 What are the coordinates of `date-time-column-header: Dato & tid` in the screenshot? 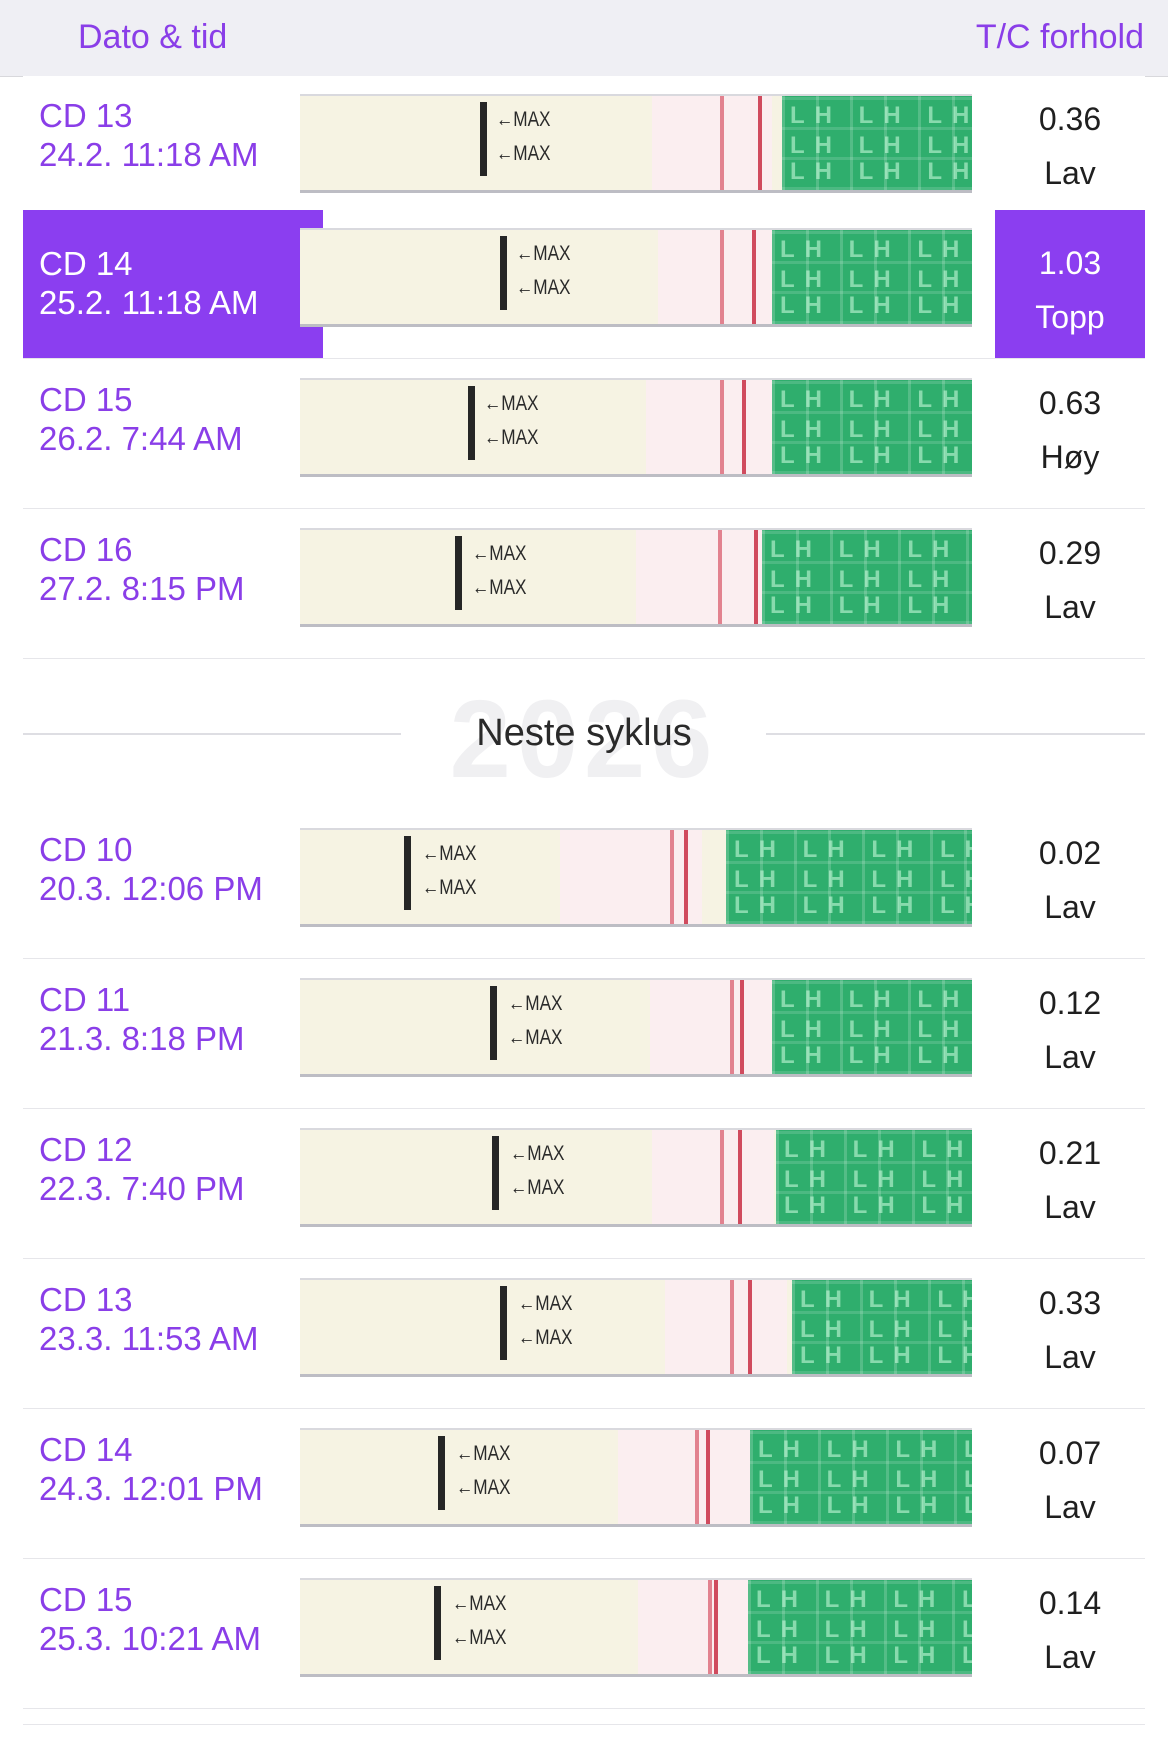 It's located at (153, 37).